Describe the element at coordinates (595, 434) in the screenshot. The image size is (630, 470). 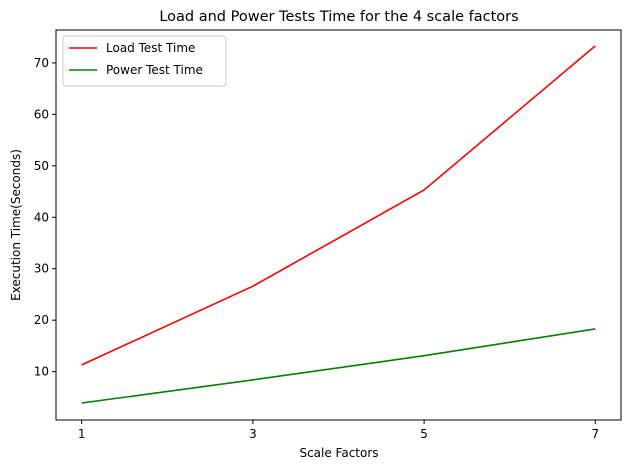
I see `x-tick-label: 7` at that location.